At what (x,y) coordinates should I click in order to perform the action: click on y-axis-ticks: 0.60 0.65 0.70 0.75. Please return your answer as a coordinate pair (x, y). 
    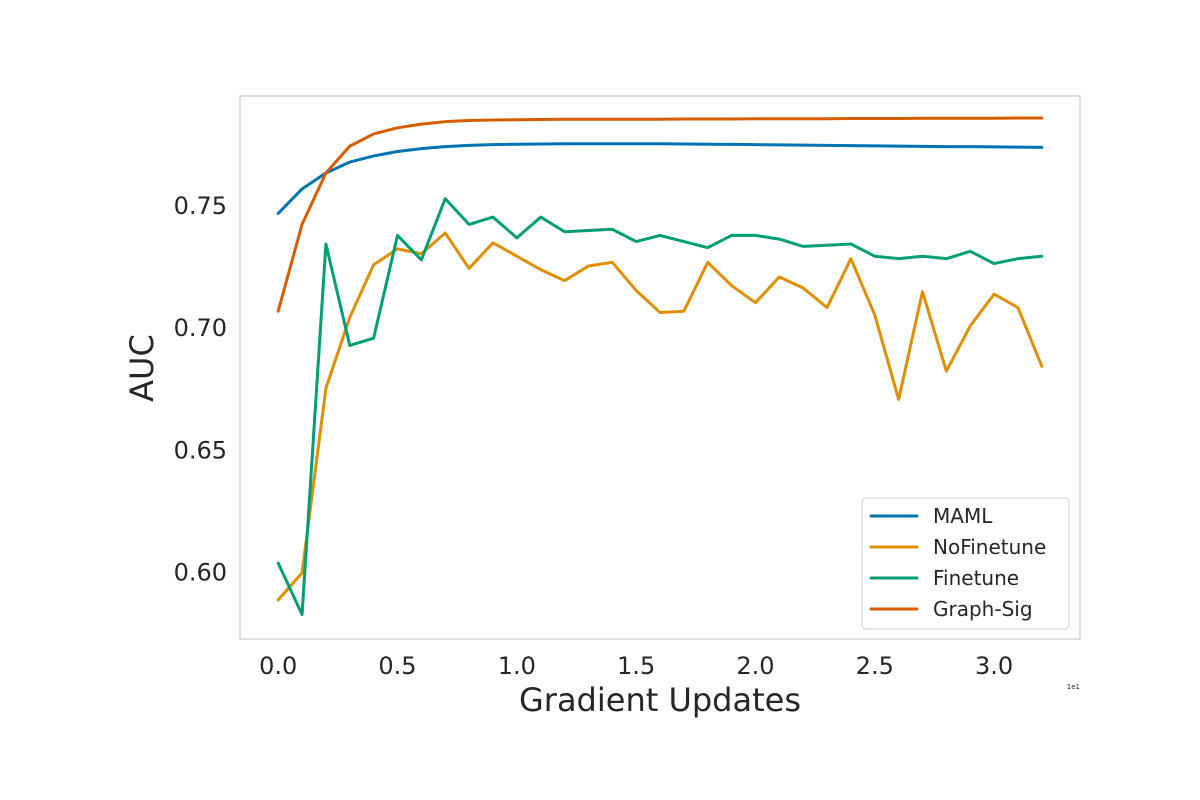
    Looking at the image, I should click on (200, 389).